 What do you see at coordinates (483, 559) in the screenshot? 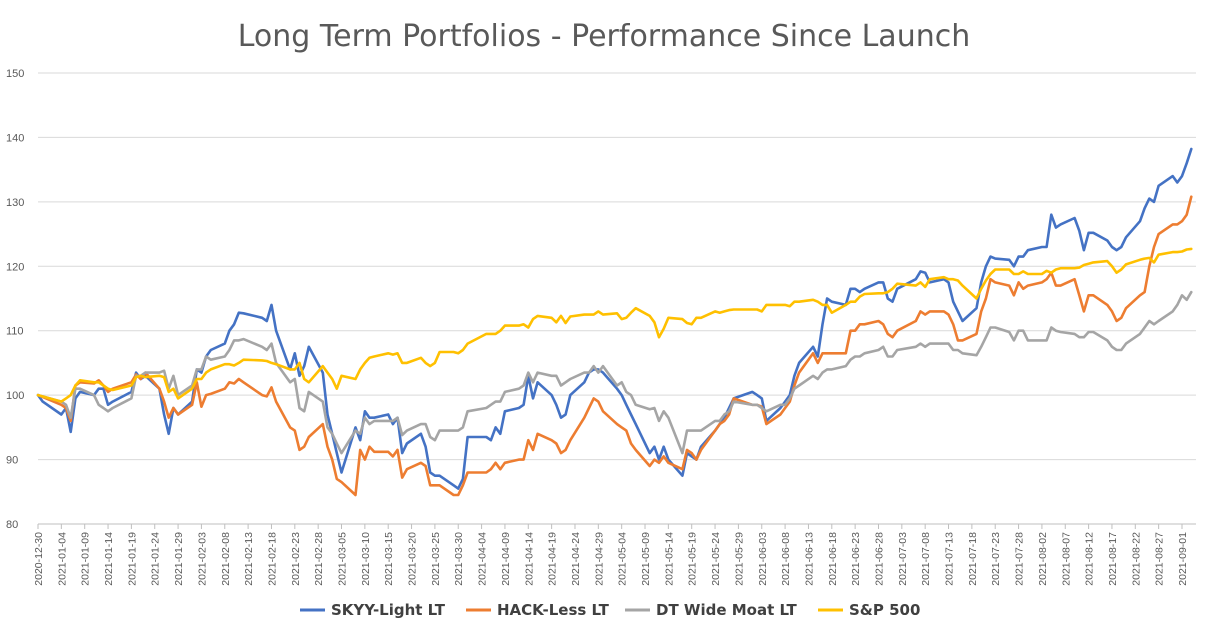
I see `x-tick-label: 2021-04-04` at bounding box center [483, 559].